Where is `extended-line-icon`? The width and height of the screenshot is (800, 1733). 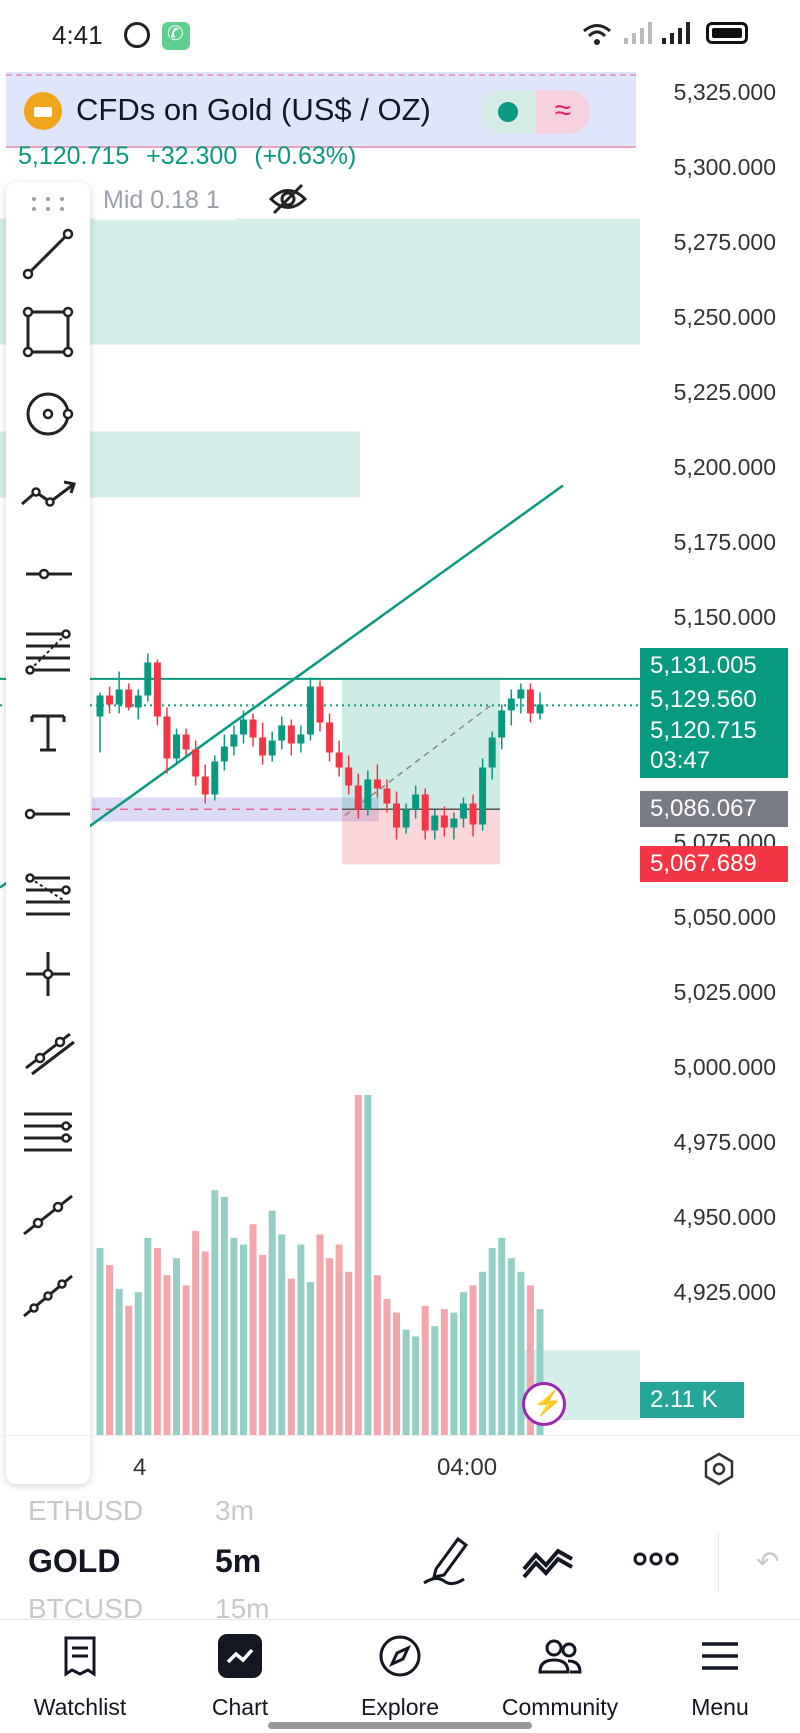
extended-line-icon is located at coordinates (48, 1214).